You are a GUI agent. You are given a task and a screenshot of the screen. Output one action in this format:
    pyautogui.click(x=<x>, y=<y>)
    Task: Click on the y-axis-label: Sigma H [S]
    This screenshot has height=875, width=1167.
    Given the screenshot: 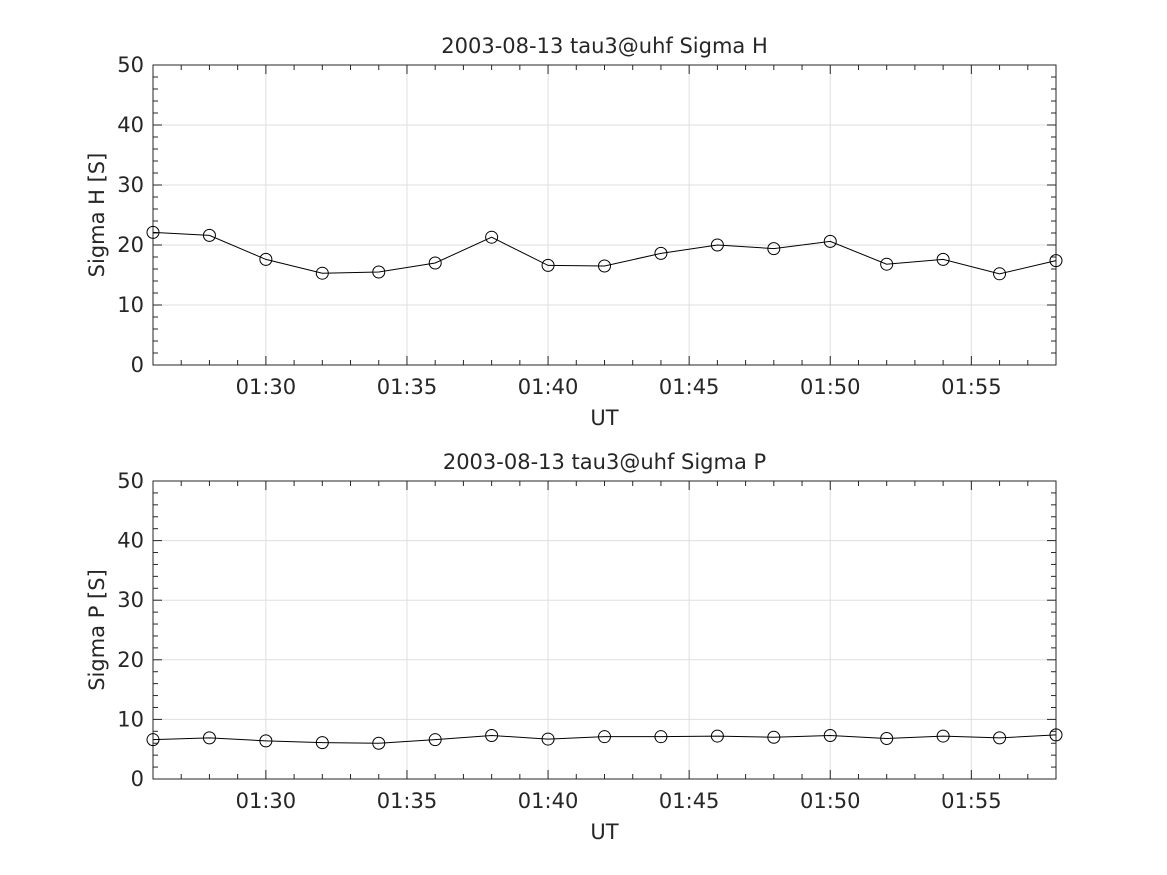 What is the action you would take?
    pyautogui.click(x=97, y=215)
    